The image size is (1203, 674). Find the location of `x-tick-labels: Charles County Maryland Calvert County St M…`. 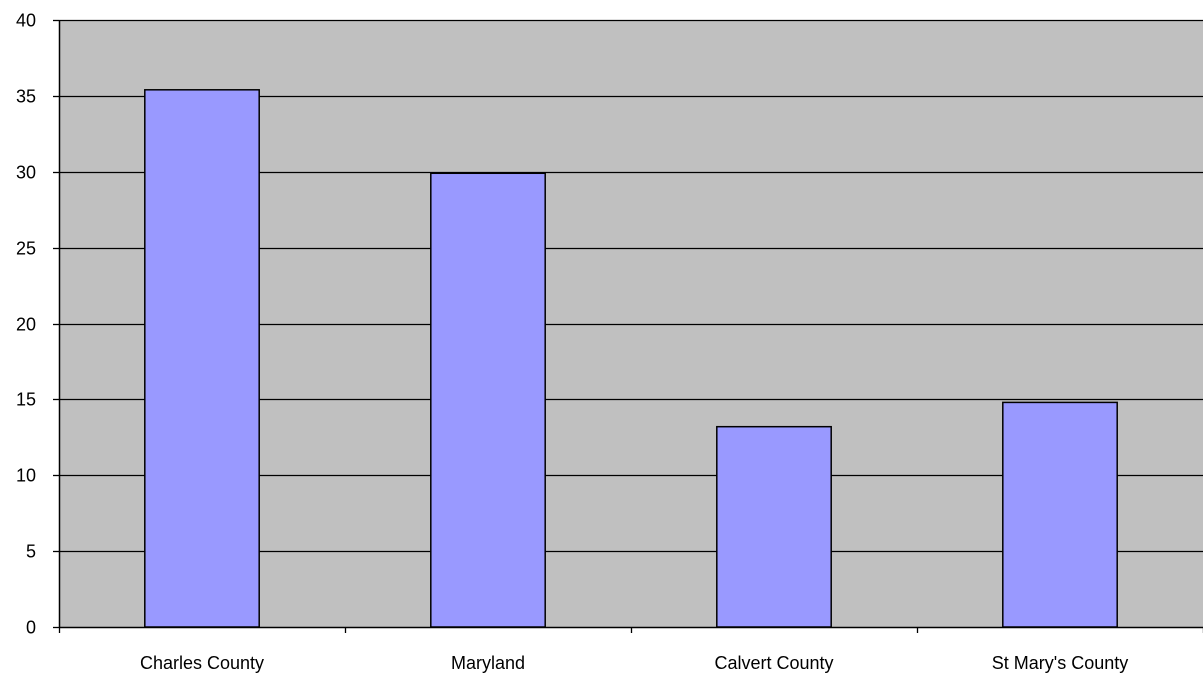

x-tick-labels: Charles County Maryland Calvert County St M… is located at coordinates (634, 663).